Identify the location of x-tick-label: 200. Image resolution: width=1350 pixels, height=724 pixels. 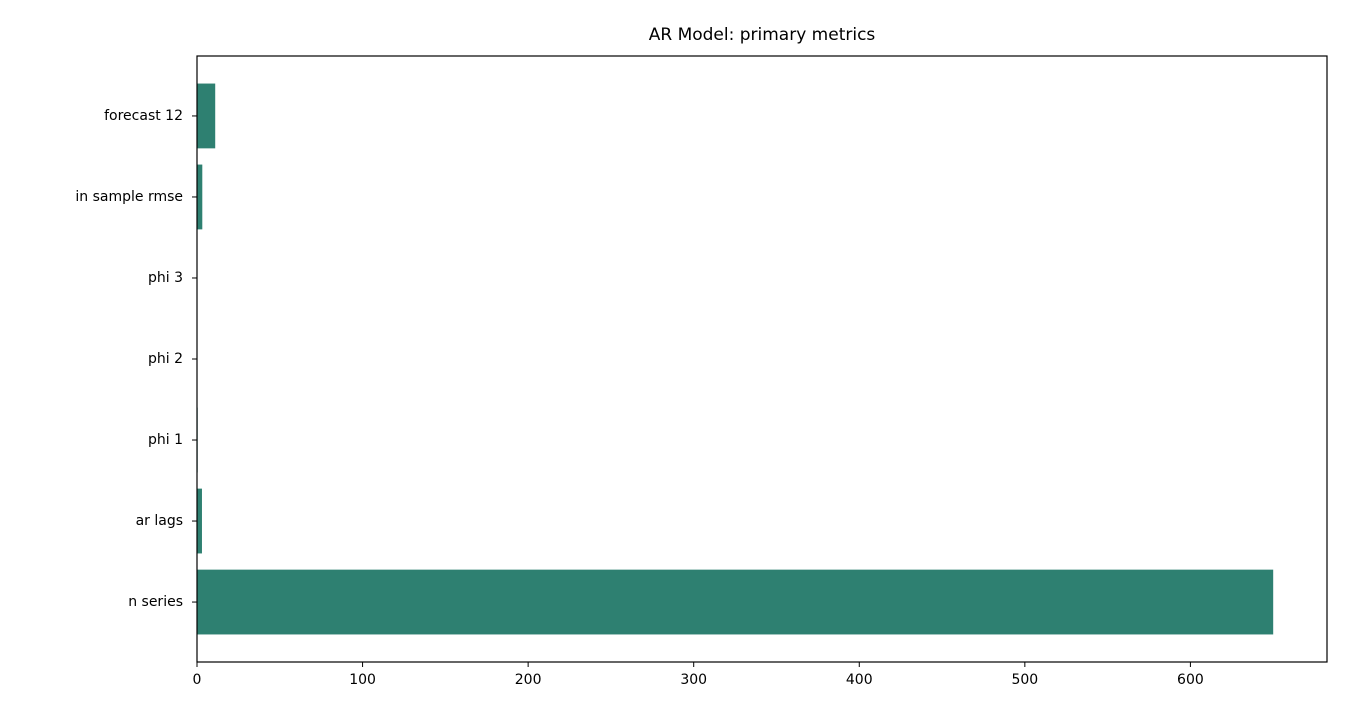
(528, 680).